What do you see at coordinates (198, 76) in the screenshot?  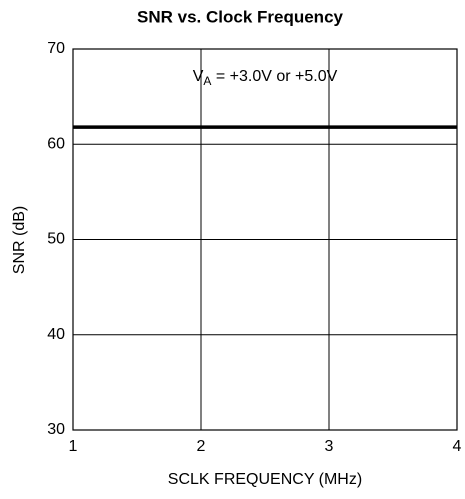 I see `annotation-main: V` at bounding box center [198, 76].